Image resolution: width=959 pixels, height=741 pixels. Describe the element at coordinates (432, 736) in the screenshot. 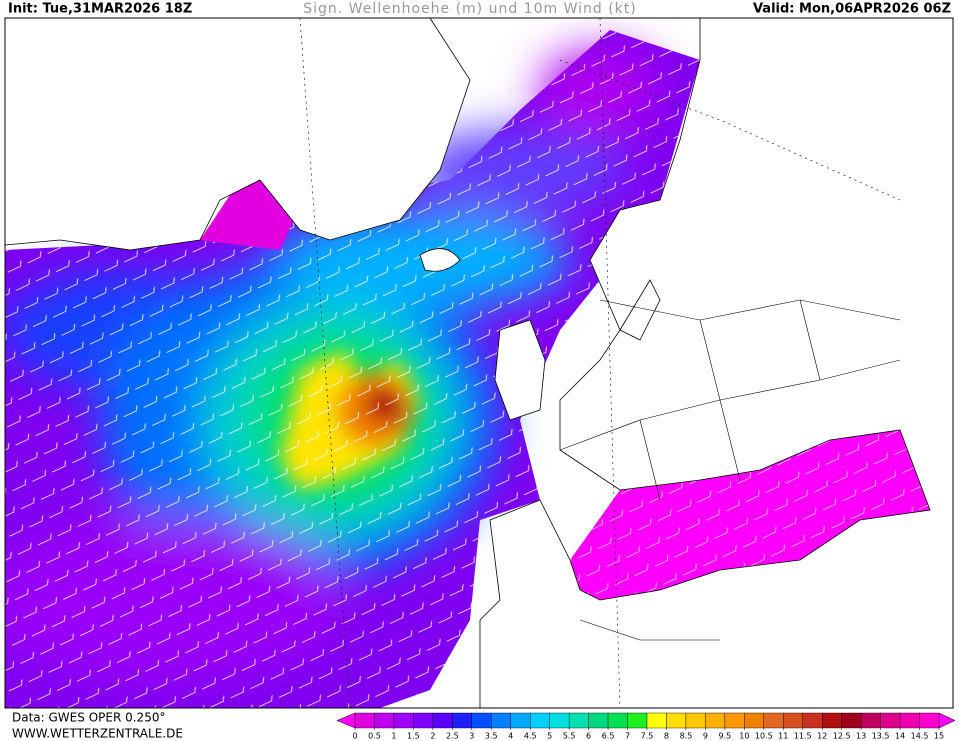

I see `colorbar-label: 2` at that location.